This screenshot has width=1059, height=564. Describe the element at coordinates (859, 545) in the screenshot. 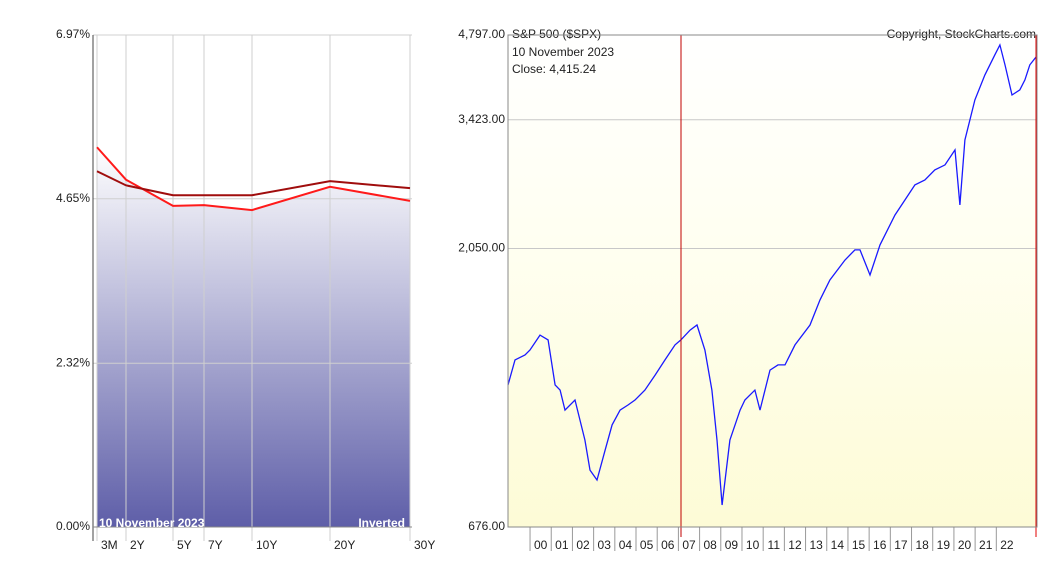

I see `x-tick-label: 15` at that location.